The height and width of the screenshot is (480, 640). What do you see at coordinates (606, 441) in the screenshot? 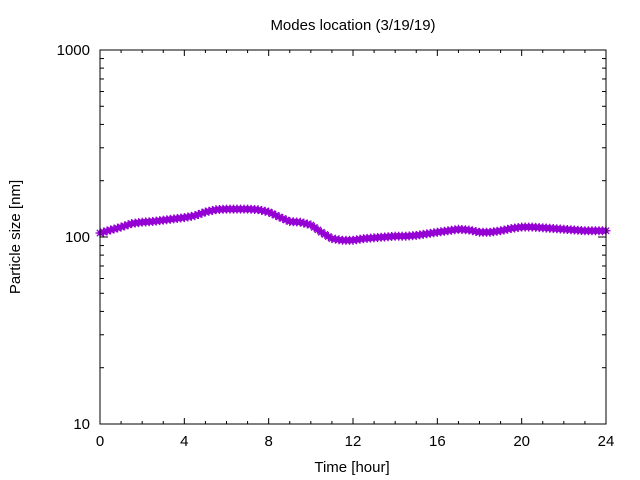
I see `x-tick-label: 24` at bounding box center [606, 441].